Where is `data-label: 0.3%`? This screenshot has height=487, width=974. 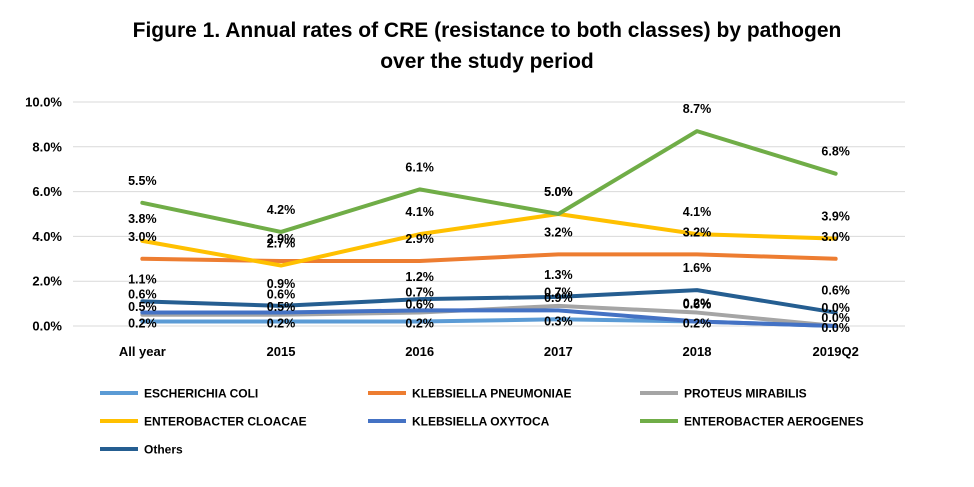
data-label: 0.3% is located at coordinates (558, 321).